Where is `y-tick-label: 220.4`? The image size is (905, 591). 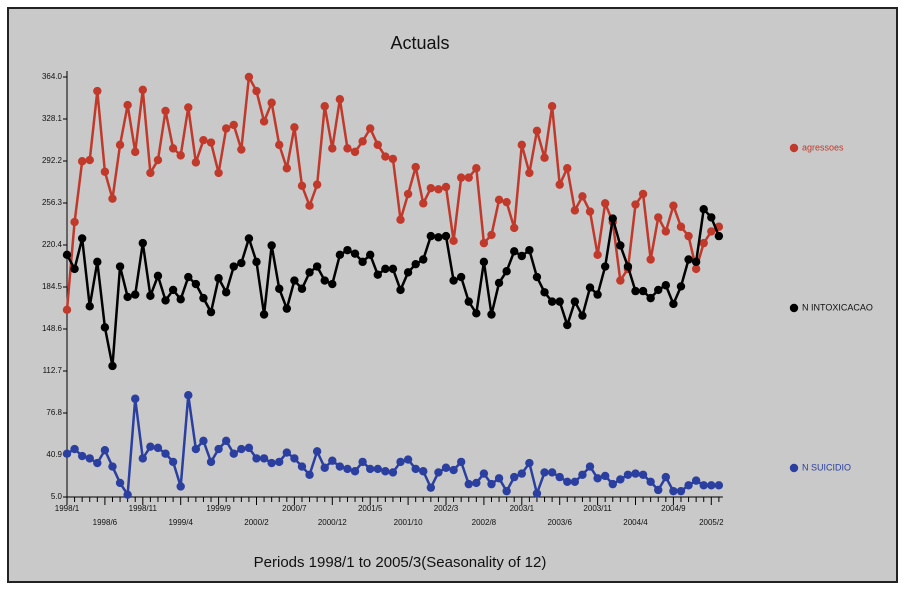 y-tick-label: 220.4 is located at coordinates (52, 244).